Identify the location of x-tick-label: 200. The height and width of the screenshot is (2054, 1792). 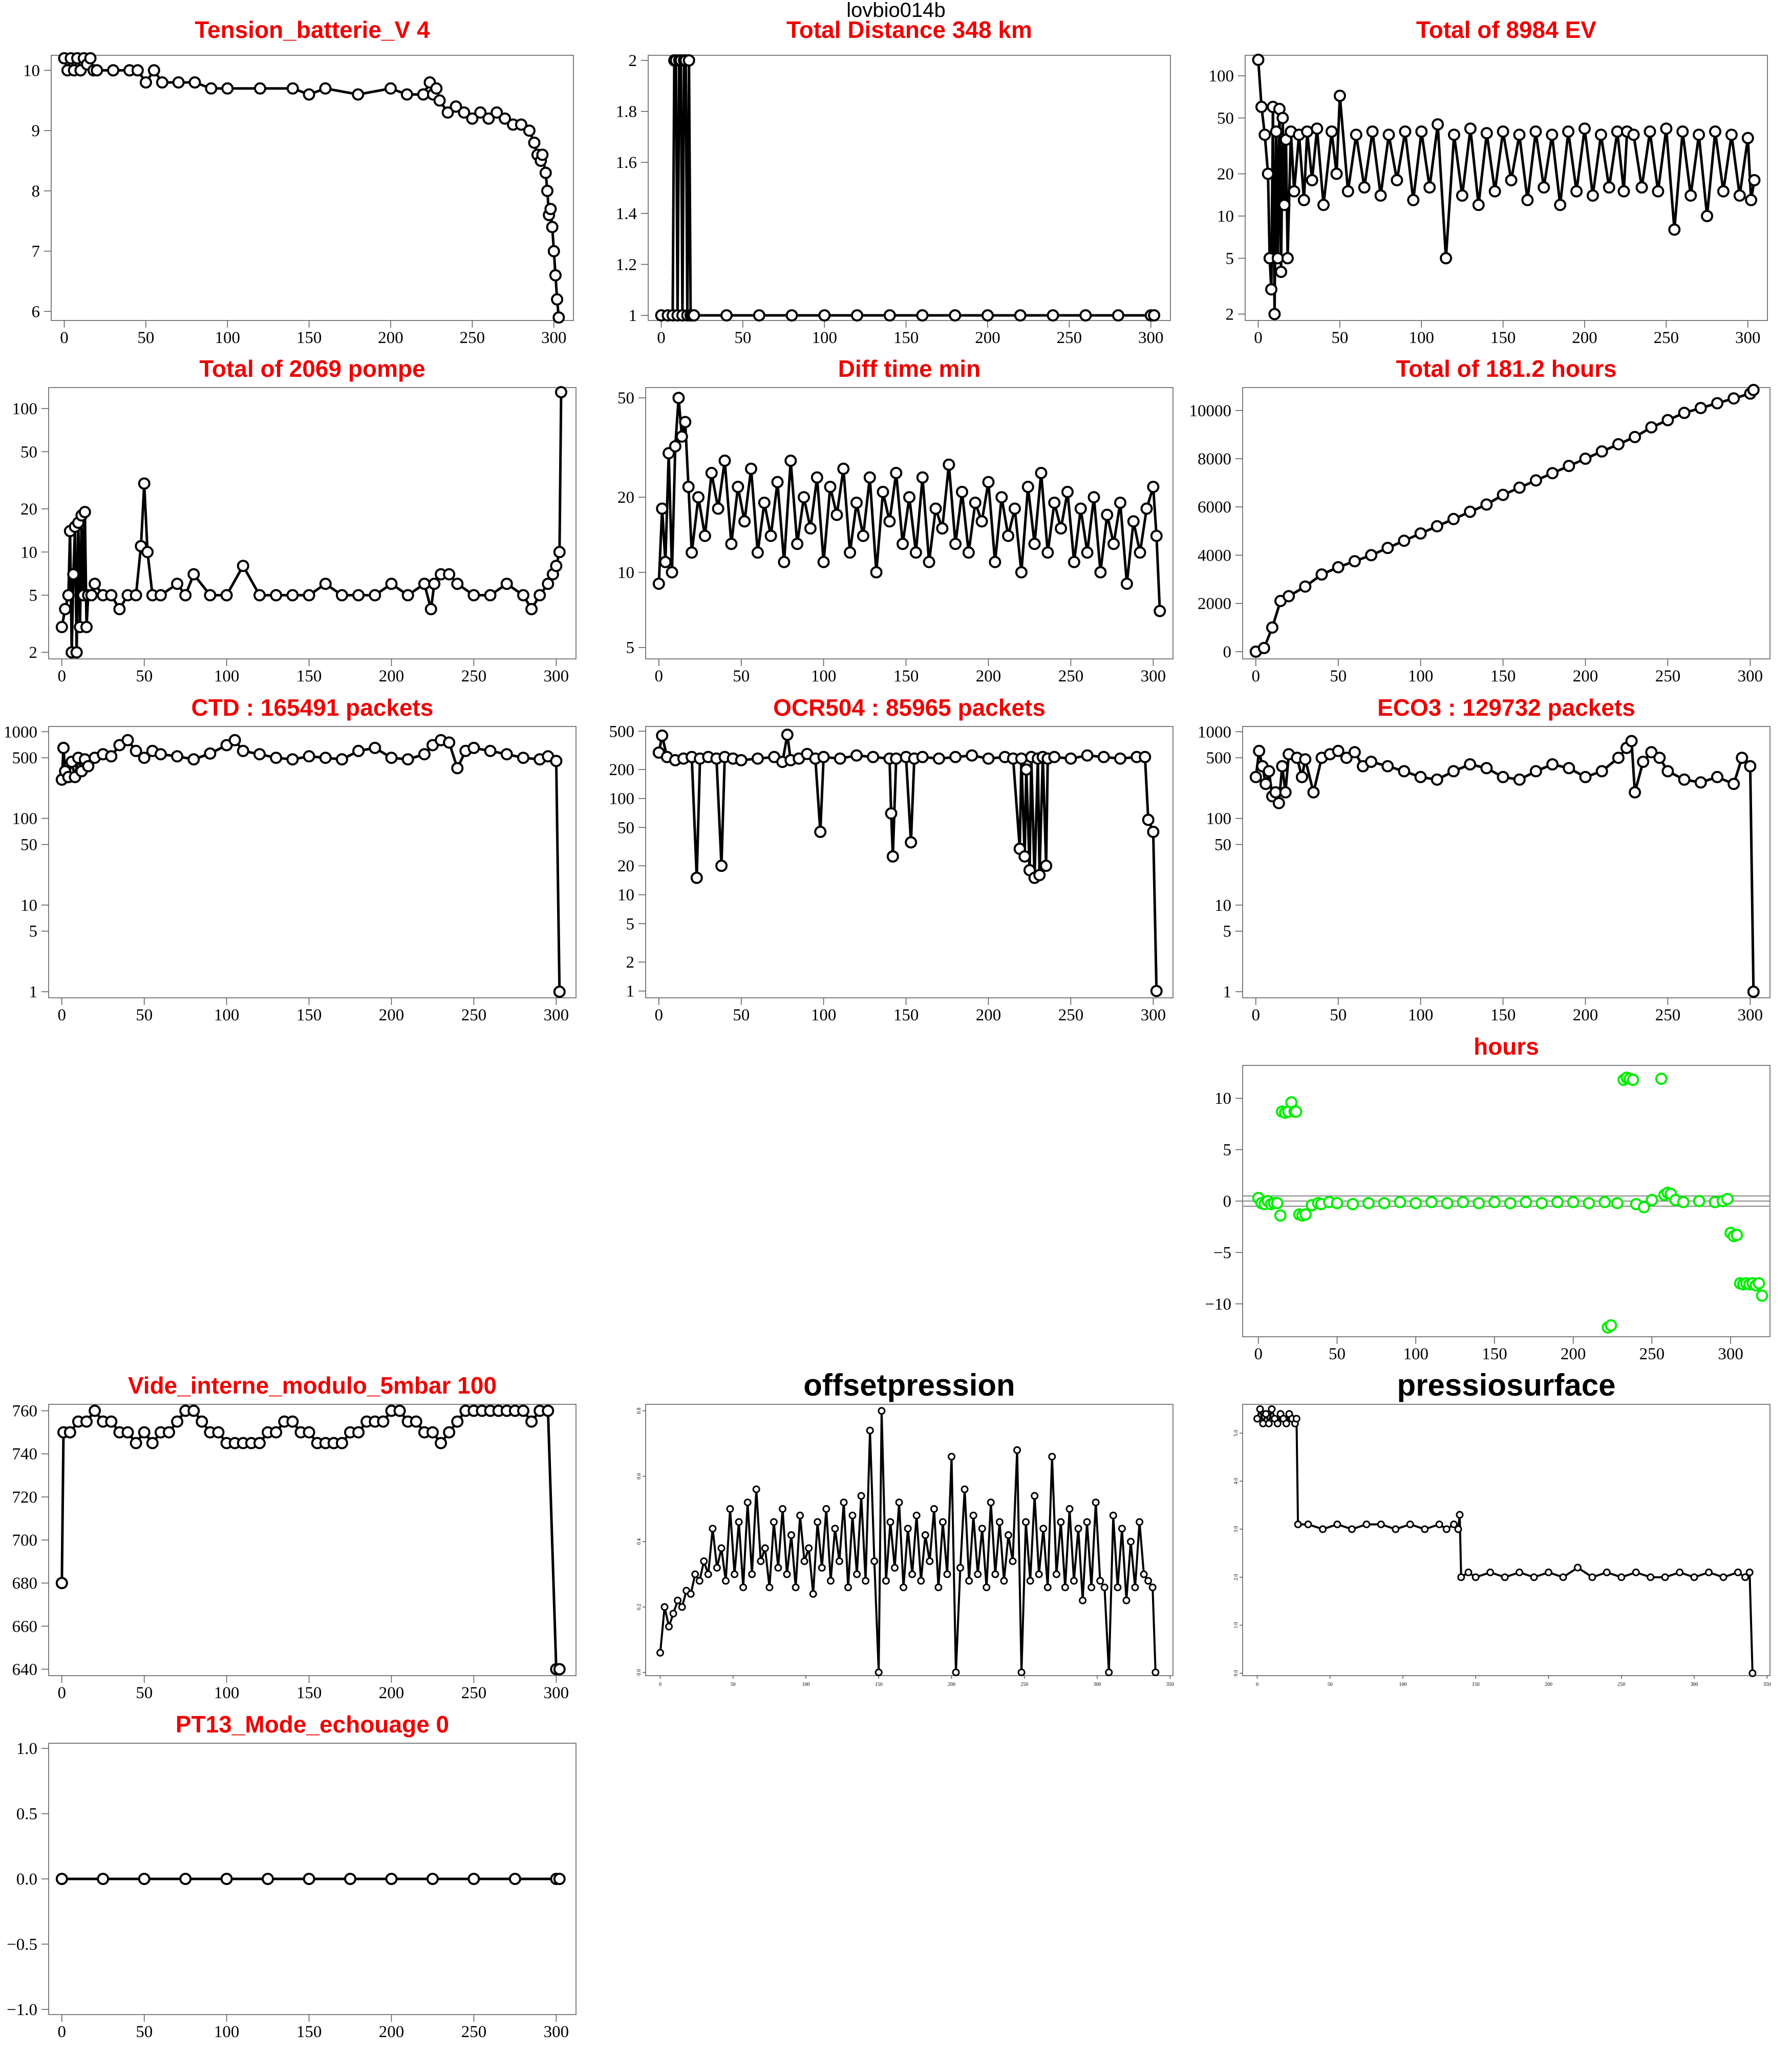
(390, 338).